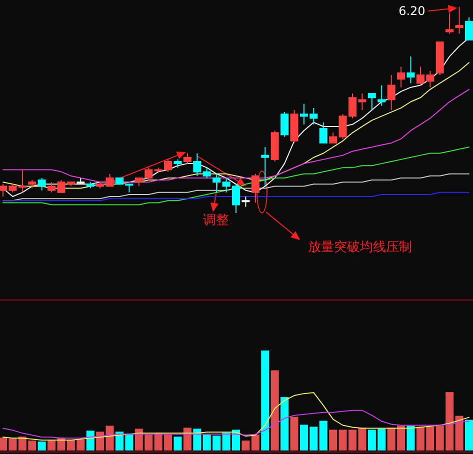 The image size is (473, 454). I want to click on annotation: 调整, so click(216, 220).